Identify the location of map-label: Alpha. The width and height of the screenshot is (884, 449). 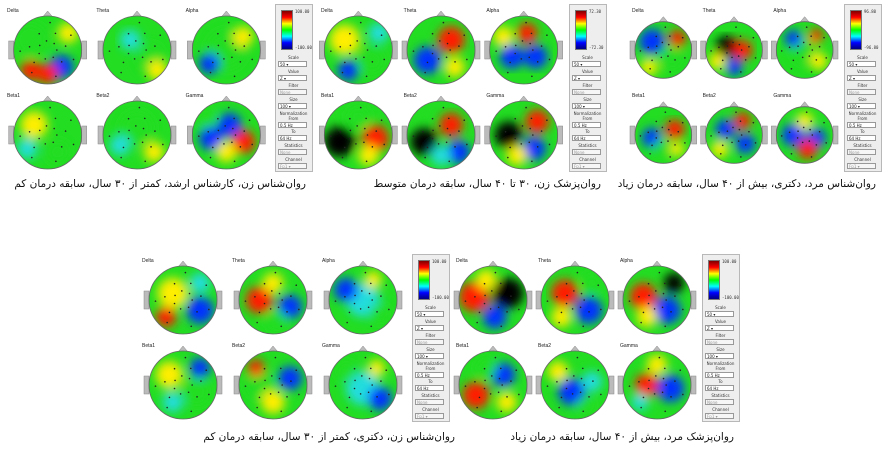
(192, 11).